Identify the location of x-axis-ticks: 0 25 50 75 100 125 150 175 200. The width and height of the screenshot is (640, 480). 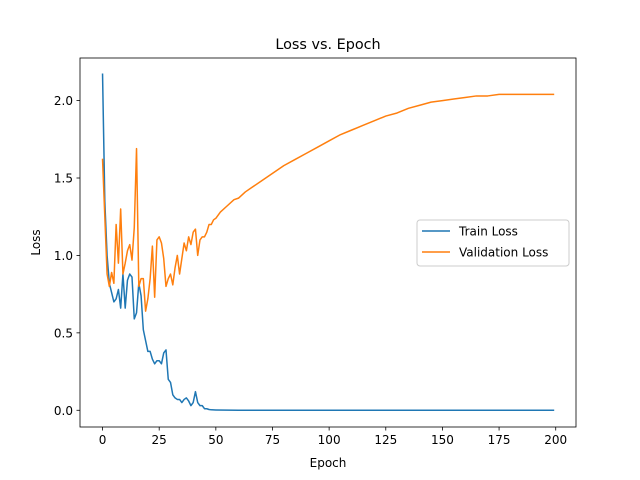
(333, 437).